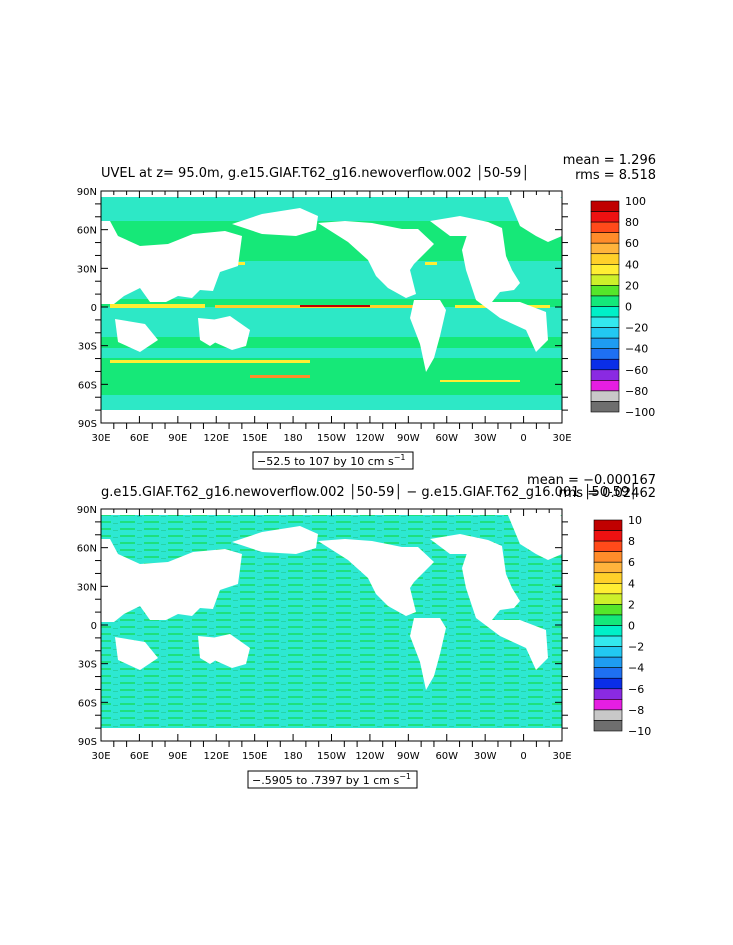  Describe the element at coordinates (640, 412) in the screenshot. I see `panel1-colorbar-label: −100` at that location.